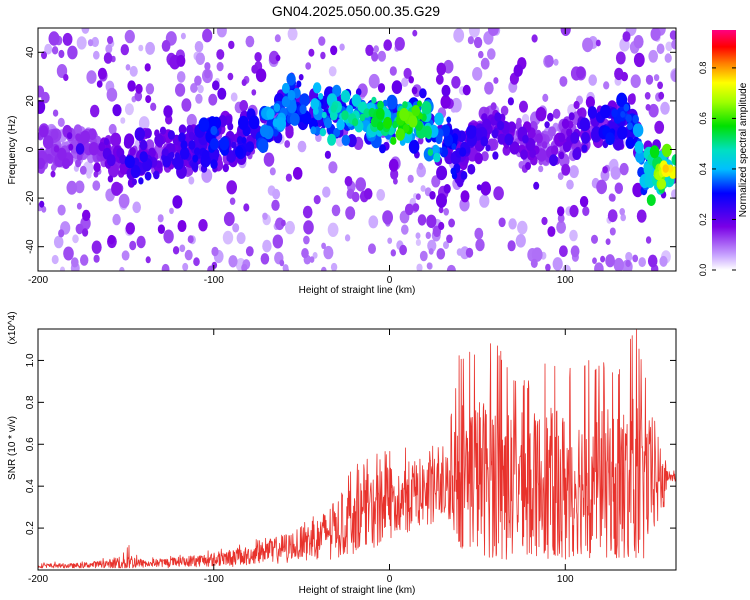  Describe the element at coordinates (214, 579) in the screenshot. I see `bottom-x-tick-label: -100` at that location.